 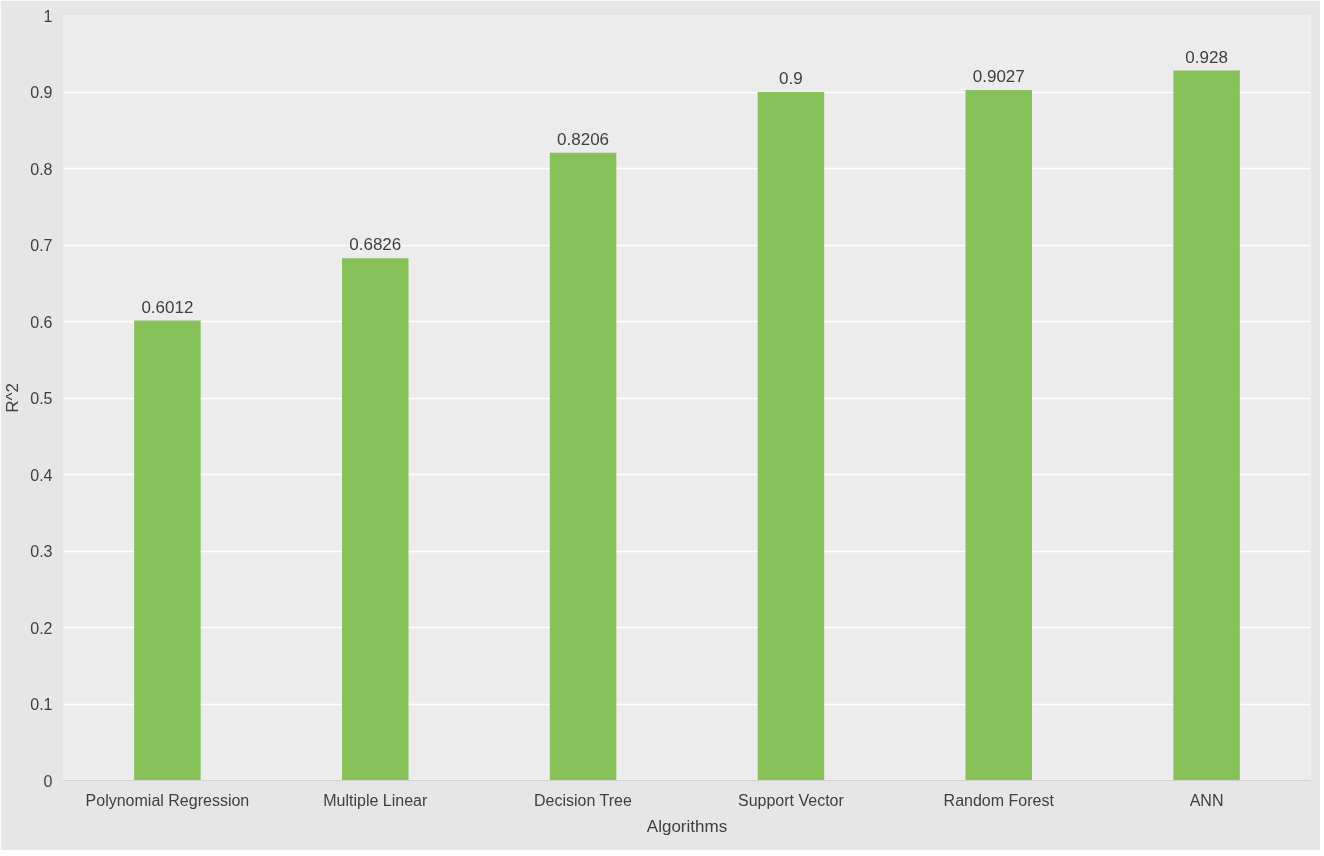 I want to click on x-tick-label: ANN, so click(x=1206, y=800).